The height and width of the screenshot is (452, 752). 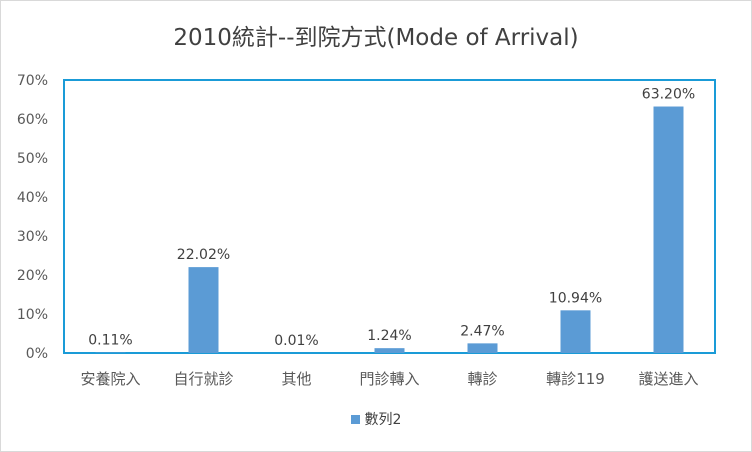 What do you see at coordinates (296, 379) in the screenshot?
I see `x-tick-label: 其他` at bounding box center [296, 379].